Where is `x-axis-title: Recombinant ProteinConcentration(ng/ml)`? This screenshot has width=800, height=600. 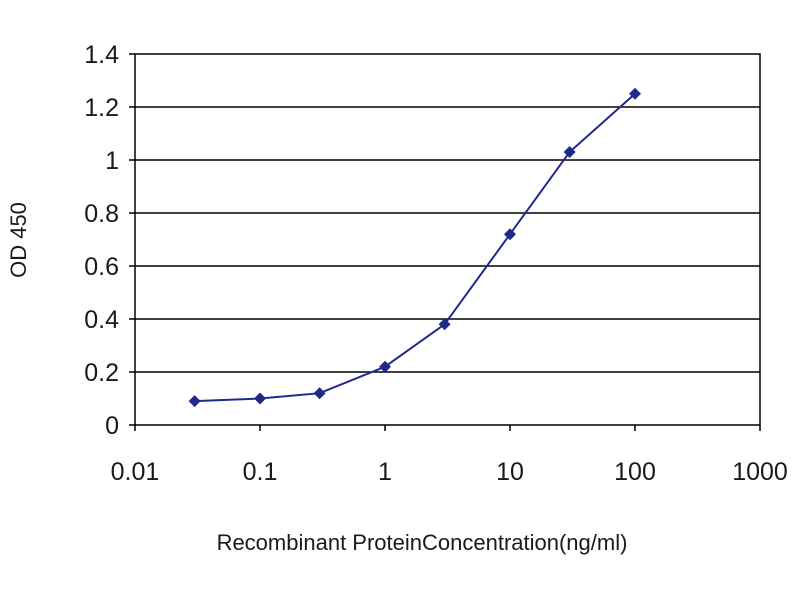 x-axis-title: Recombinant ProteinConcentration(ng/ml) is located at coordinates (422, 542).